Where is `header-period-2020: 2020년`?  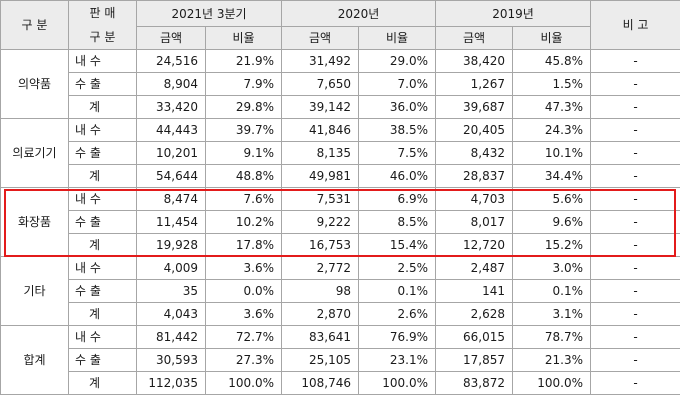 header-period-2020: 2020년 is located at coordinates (359, 14).